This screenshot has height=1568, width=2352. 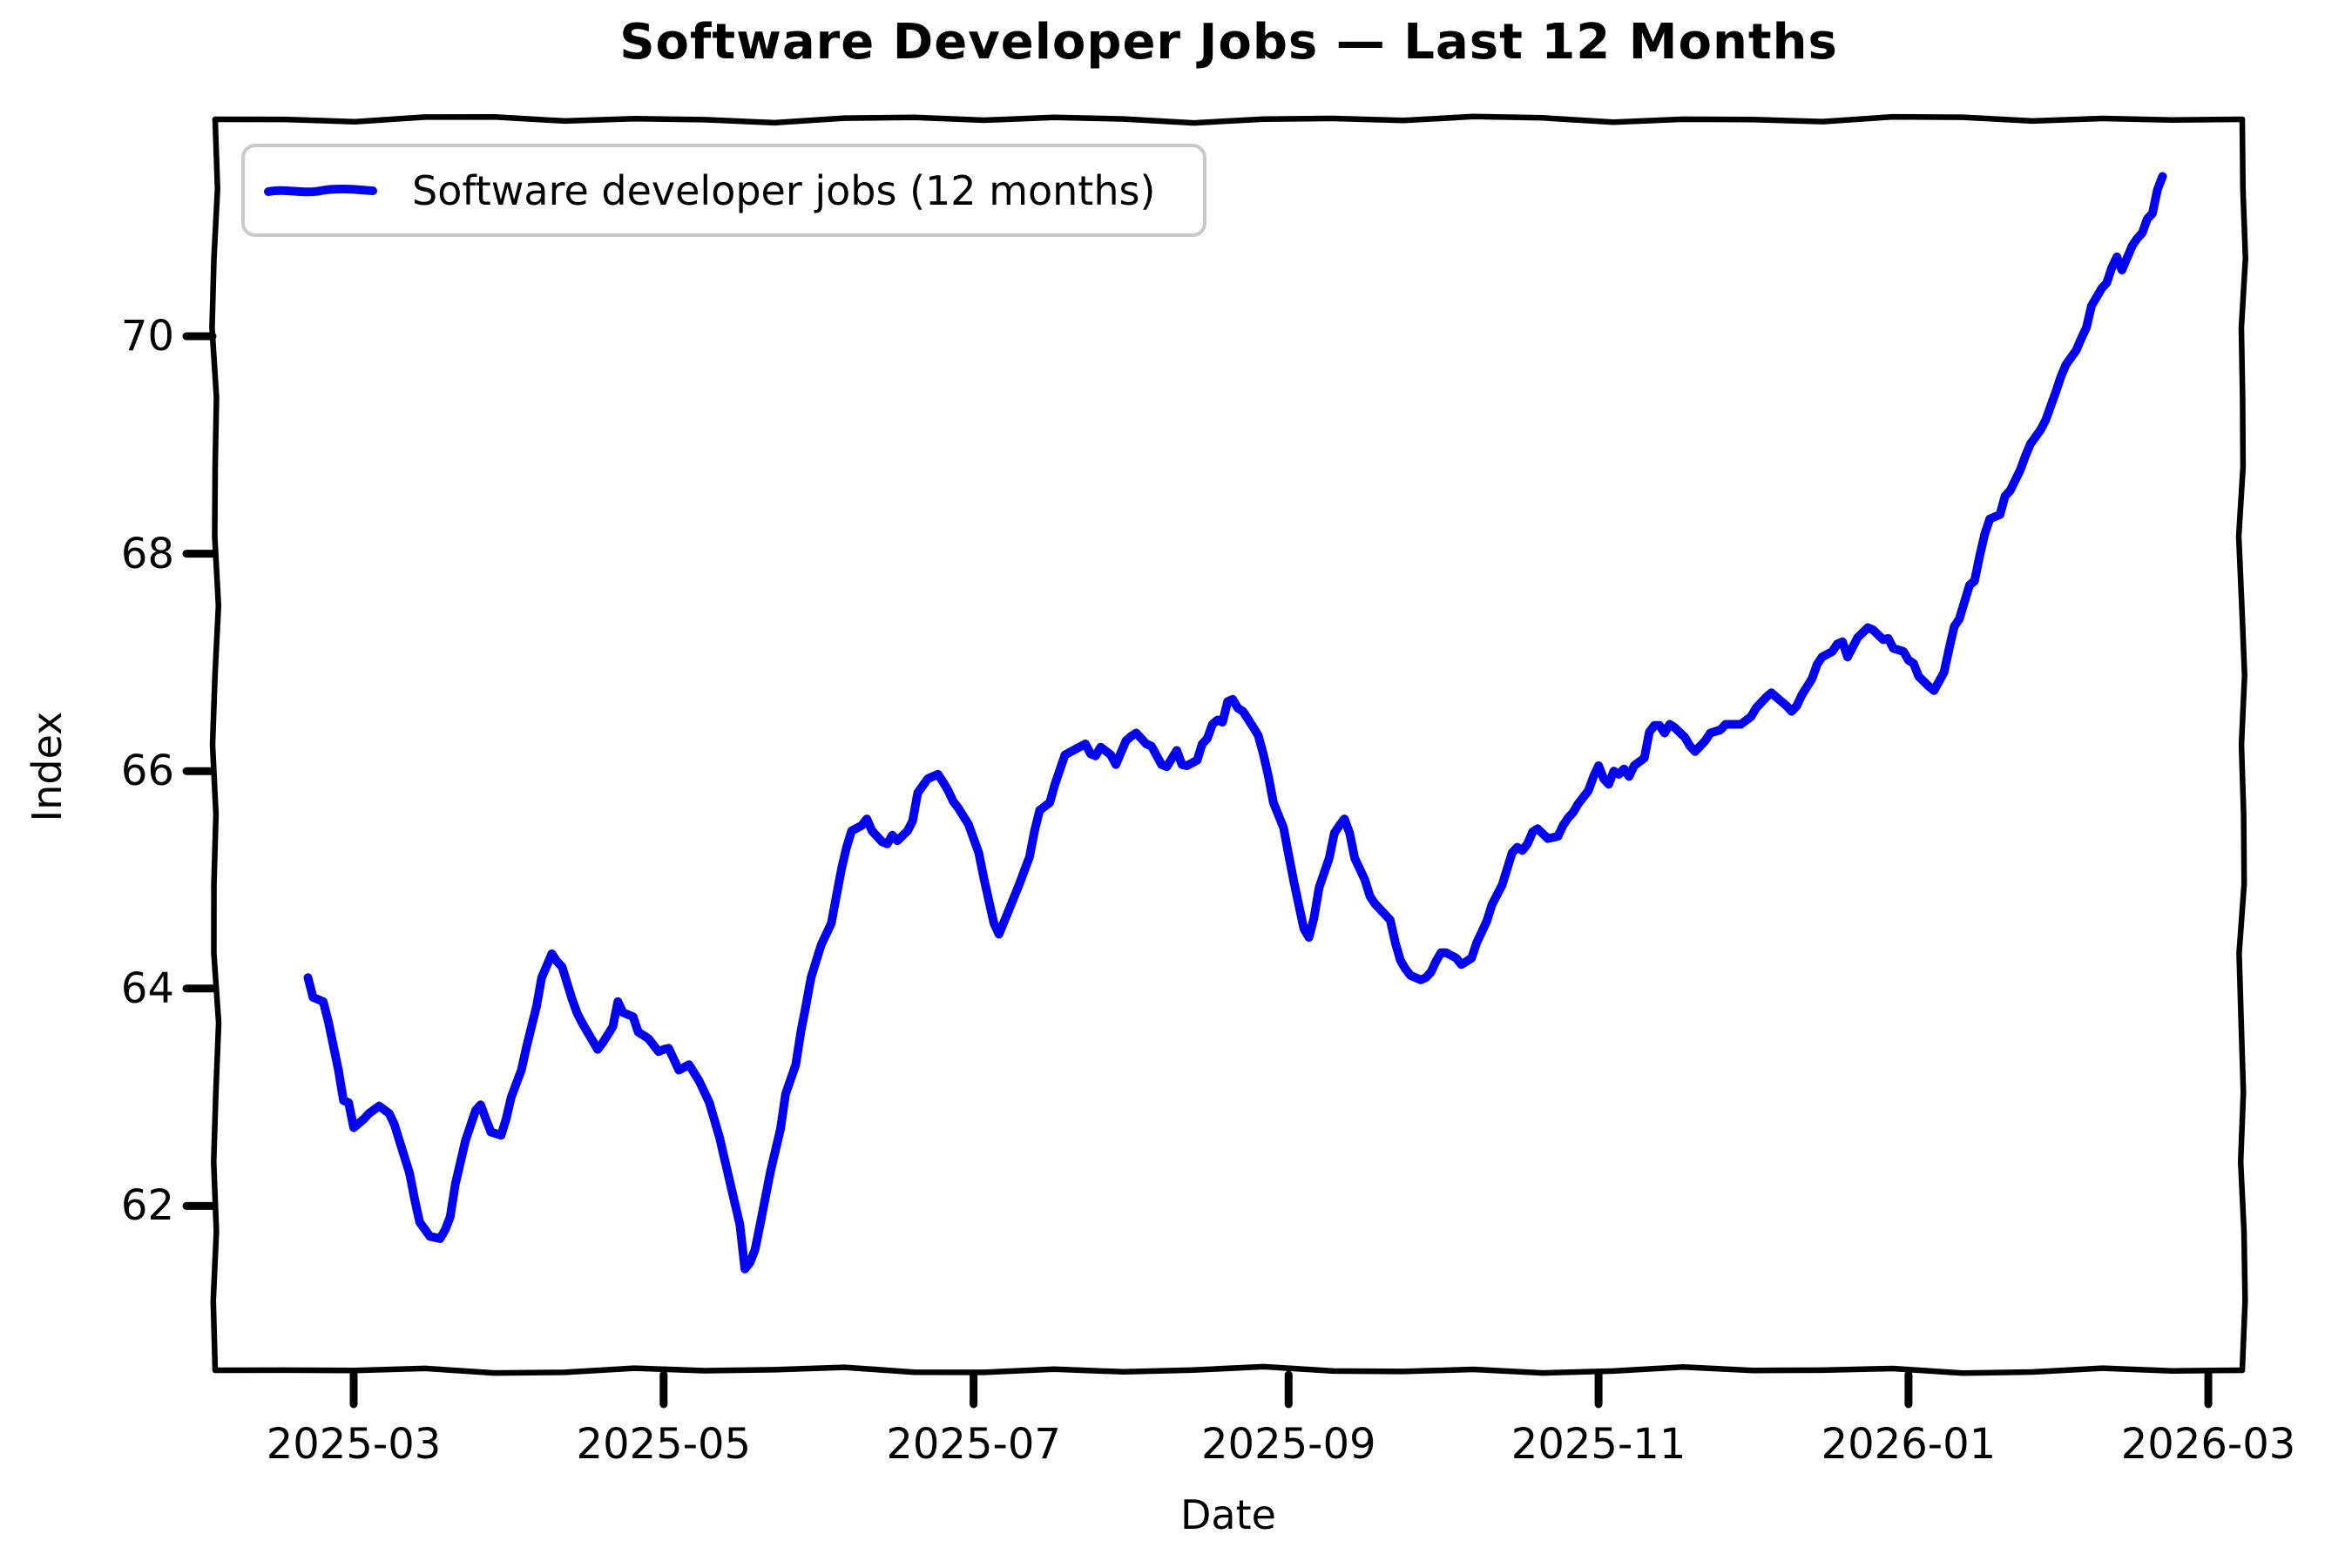 I want to click on x-tick-label: 2026-03, so click(x=2208, y=1444).